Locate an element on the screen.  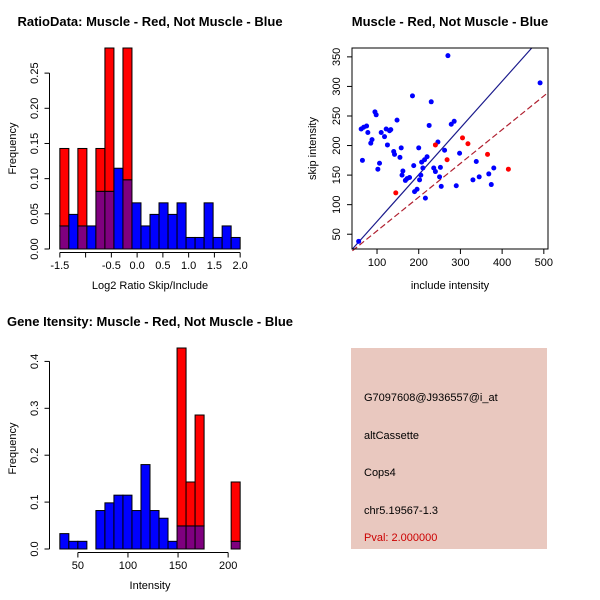
y-tick-label: 0.0 is located at coordinates (35, 548).